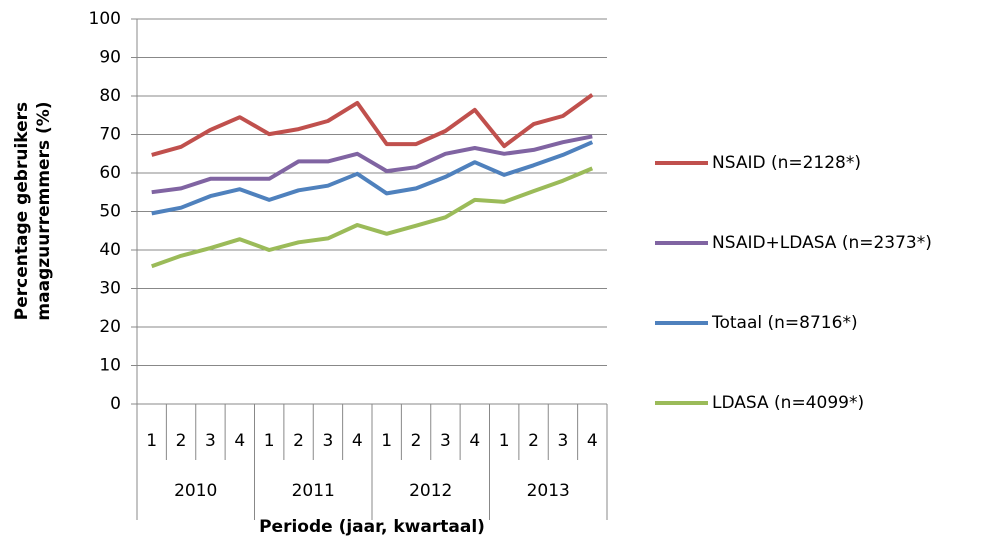  What do you see at coordinates (110, 366) in the screenshot?
I see `y-tick-label: 10` at bounding box center [110, 366].